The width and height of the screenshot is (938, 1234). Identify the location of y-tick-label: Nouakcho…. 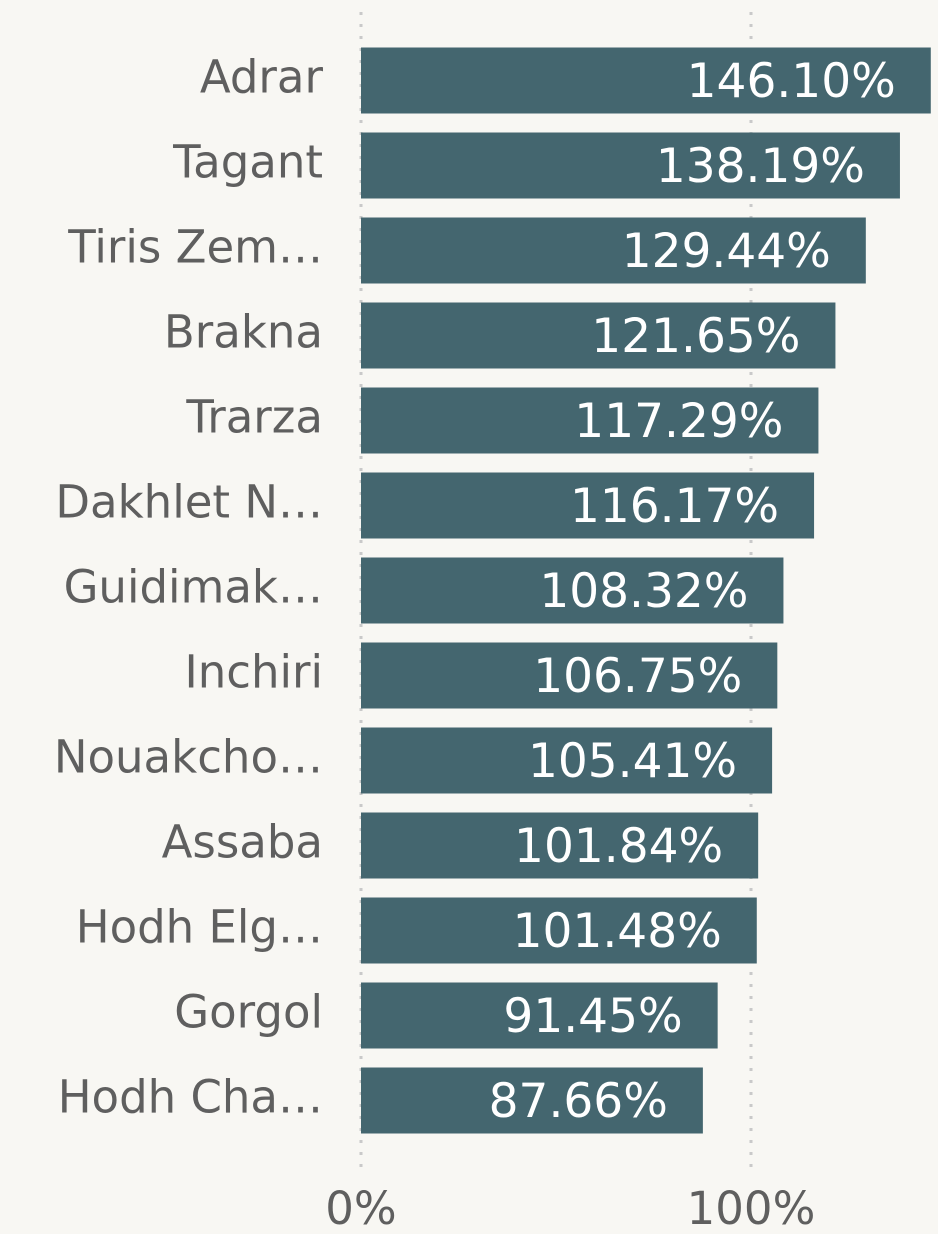
(188, 757).